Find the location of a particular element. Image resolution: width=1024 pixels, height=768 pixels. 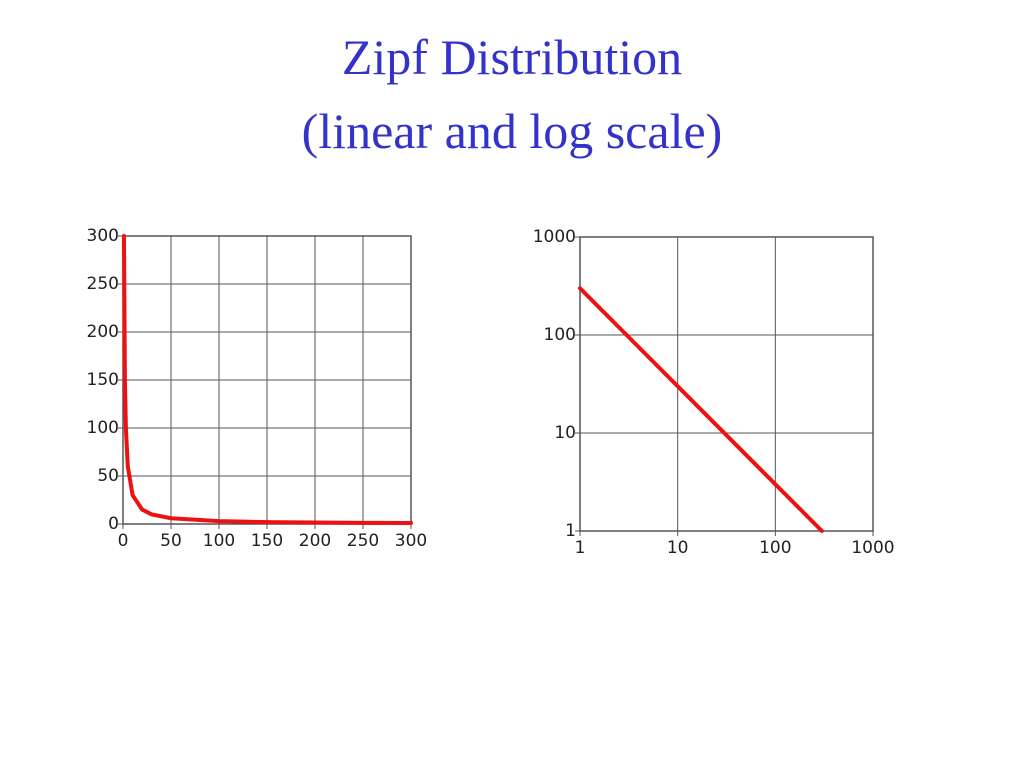

plot-frame is located at coordinates (726, 384).